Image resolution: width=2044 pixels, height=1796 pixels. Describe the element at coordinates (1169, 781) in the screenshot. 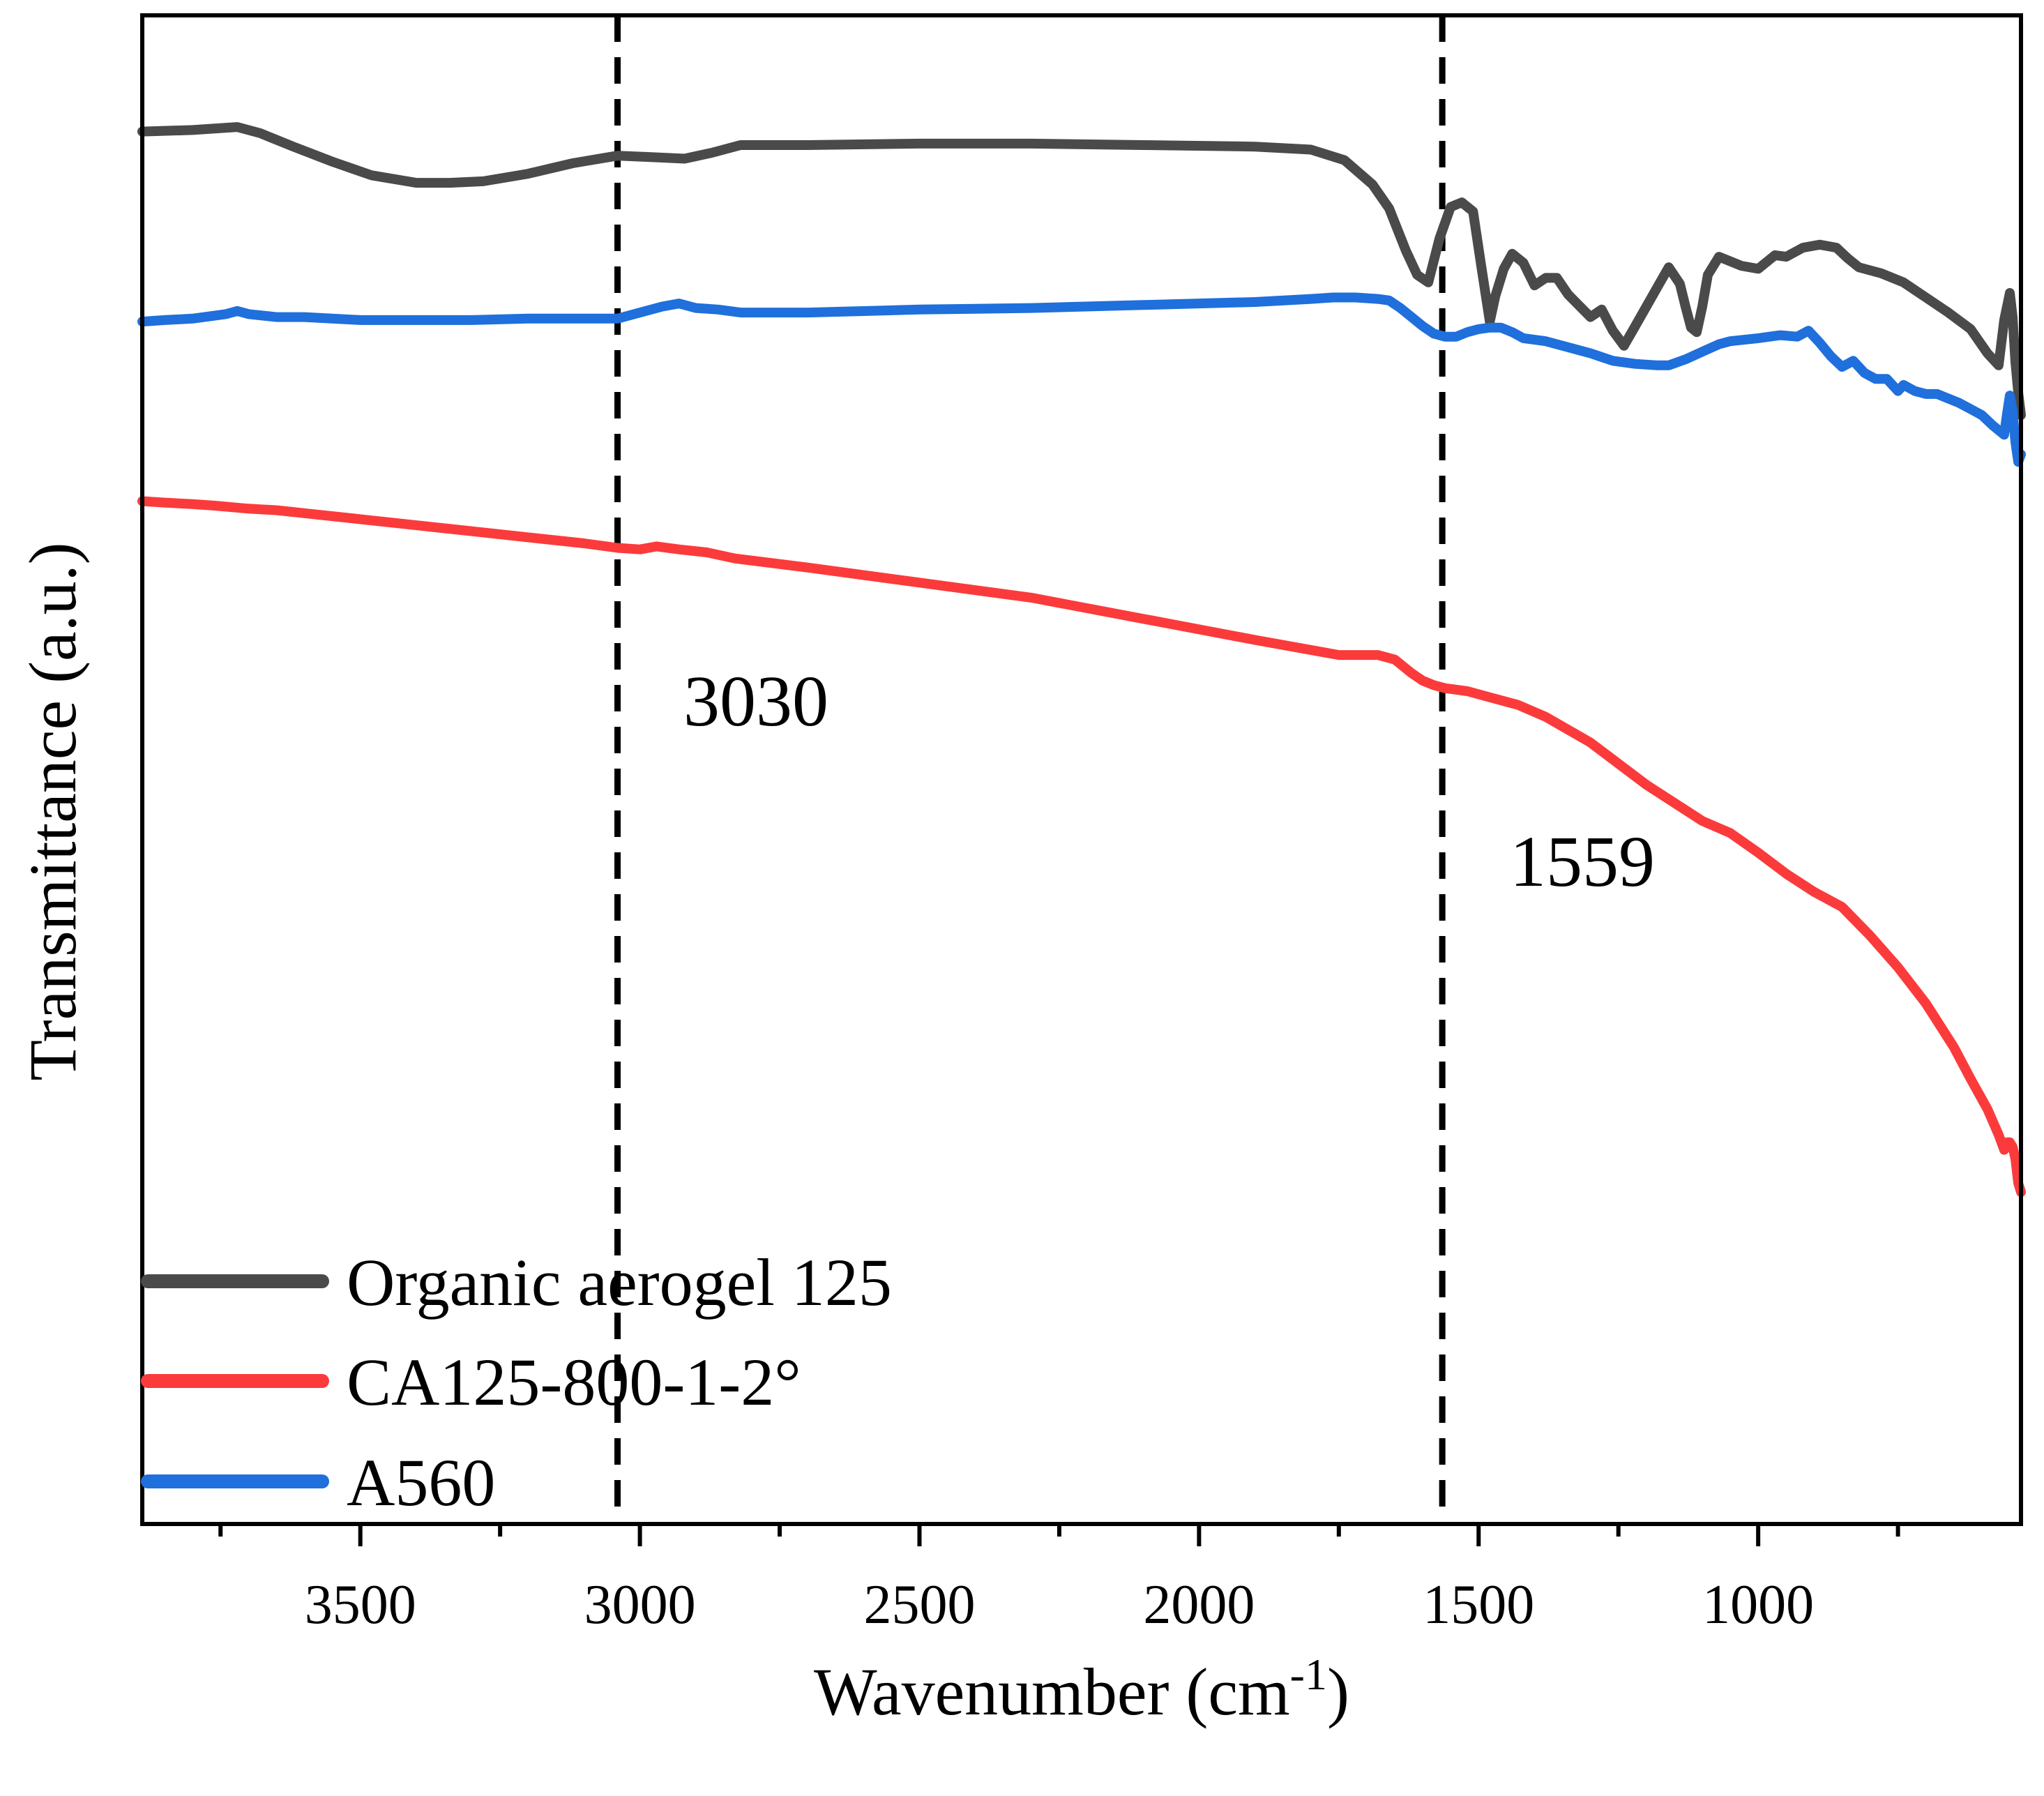

I see `peak-annotations: 3030 1559` at that location.